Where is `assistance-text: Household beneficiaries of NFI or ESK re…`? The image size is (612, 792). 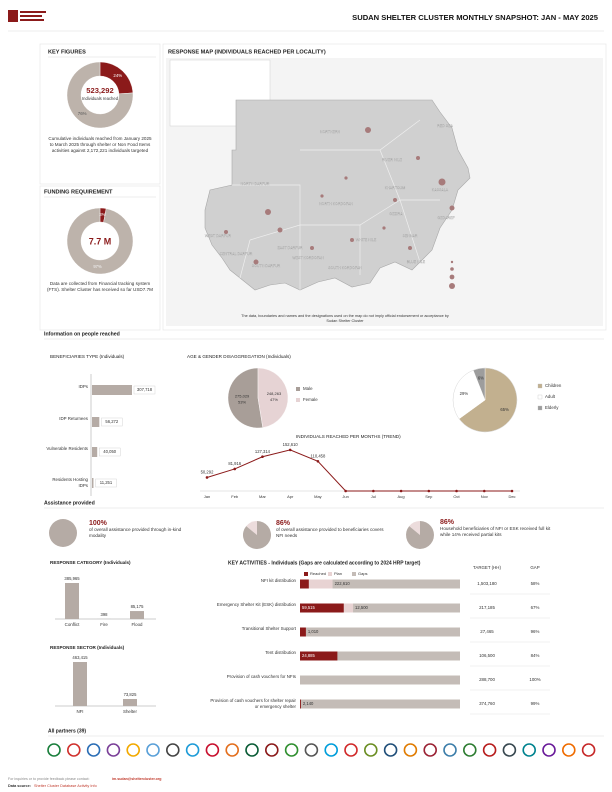 assistance-text: Household beneficiaries of NFI or ESK re… is located at coordinates (495, 532).